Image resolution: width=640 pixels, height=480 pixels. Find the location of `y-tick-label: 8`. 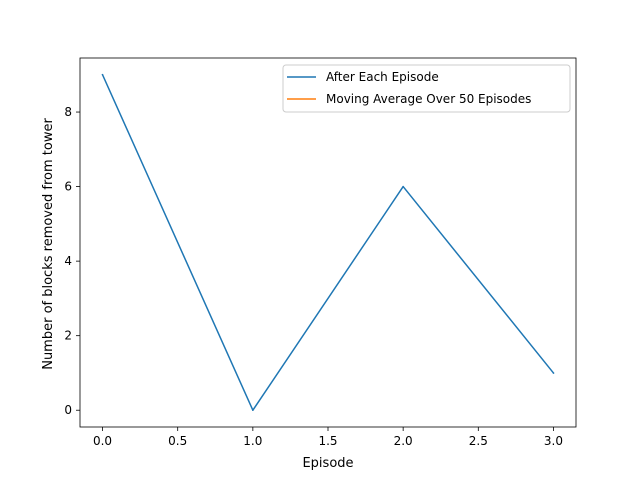

y-tick-label: 8 is located at coordinates (68, 112).